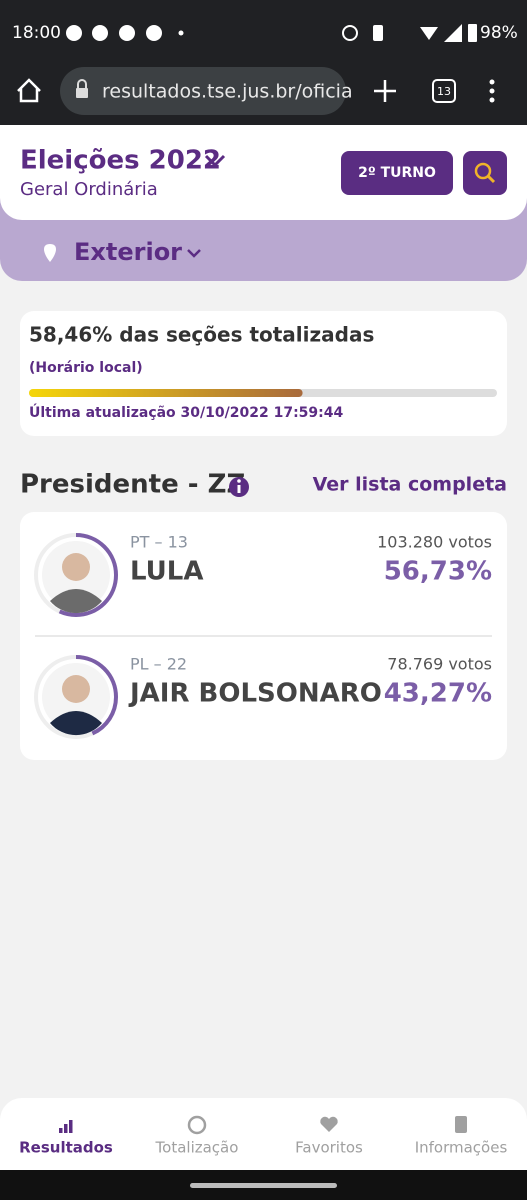  What do you see at coordinates (329, 1148) in the screenshot?
I see `nav-label: Favoritos` at bounding box center [329, 1148].